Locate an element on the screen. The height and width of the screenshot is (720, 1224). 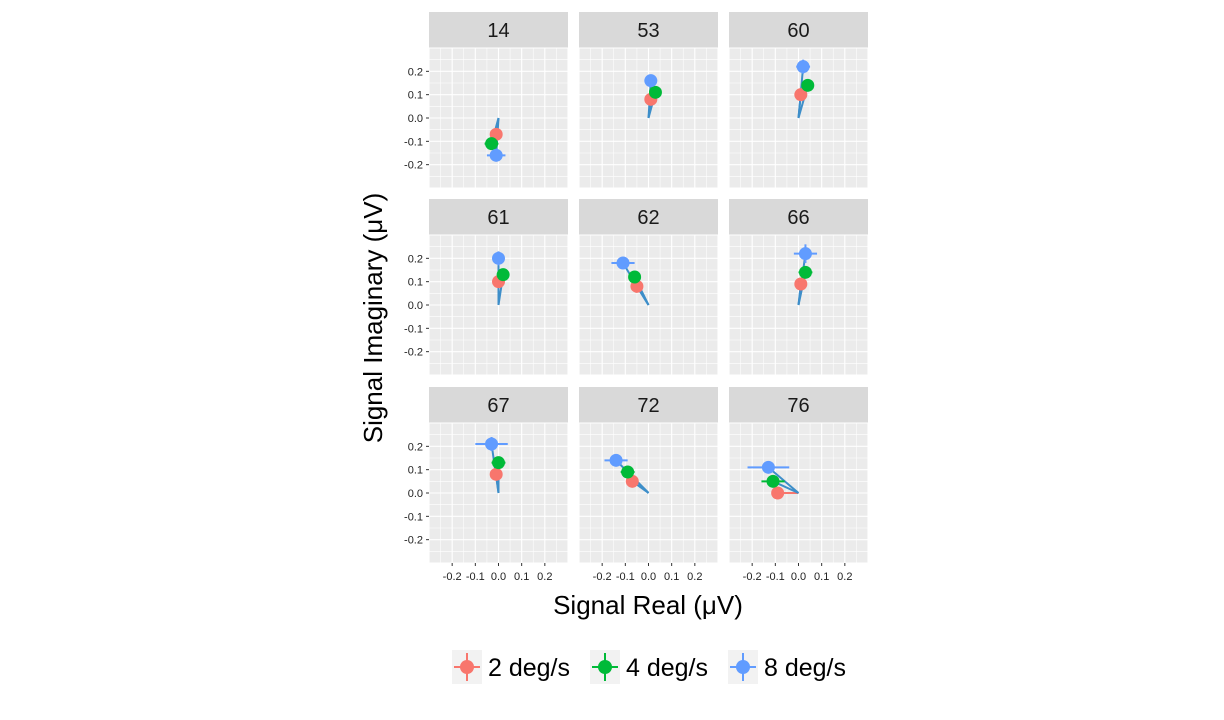
facet-strip-label: 72 is located at coordinates (648, 406).